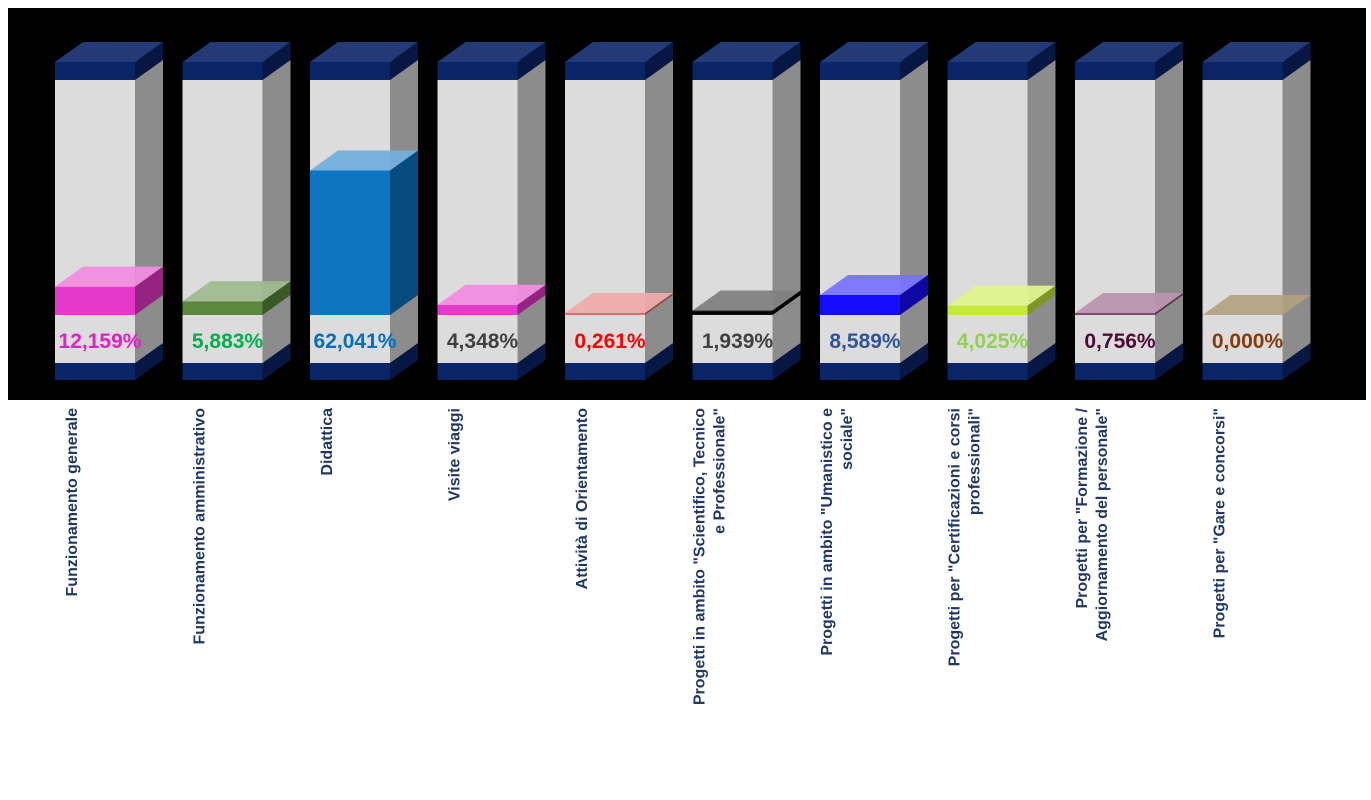  I want to click on bar-group: 4,348%, so click(491, 211).